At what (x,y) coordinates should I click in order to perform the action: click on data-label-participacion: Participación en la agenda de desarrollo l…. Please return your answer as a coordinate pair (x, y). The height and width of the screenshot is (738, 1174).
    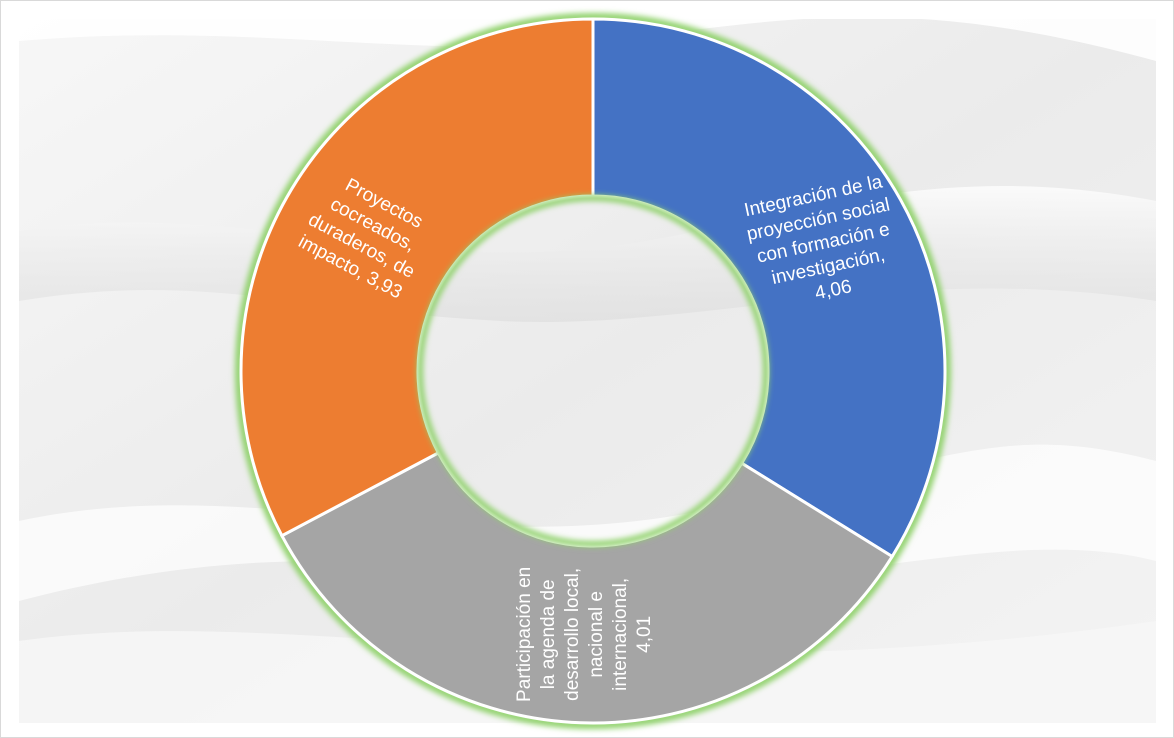
    Looking at the image, I should click on (584, 634).